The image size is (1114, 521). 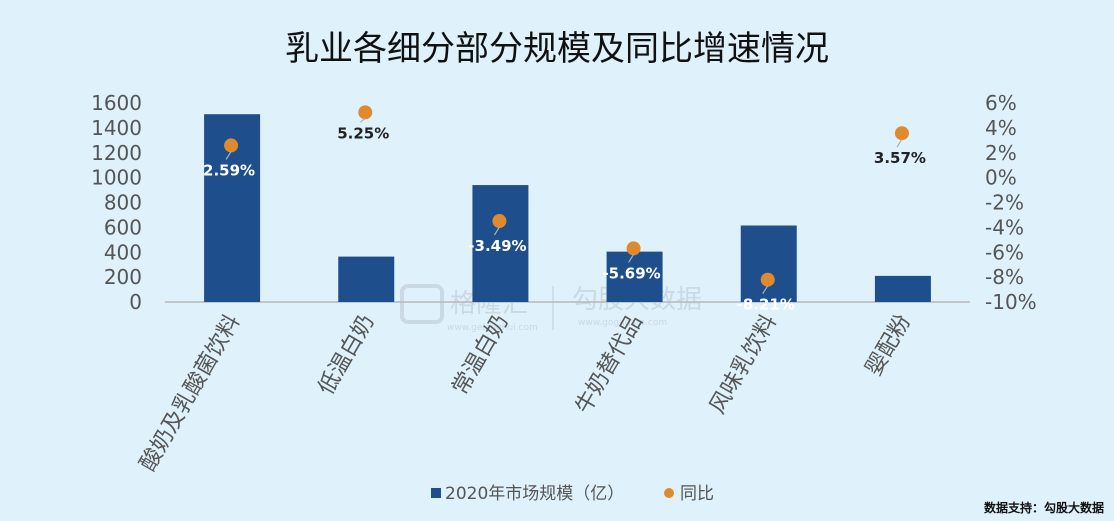 What do you see at coordinates (1044, 507) in the screenshot?
I see `source-note: 数据支持：勾股大数据` at bounding box center [1044, 507].